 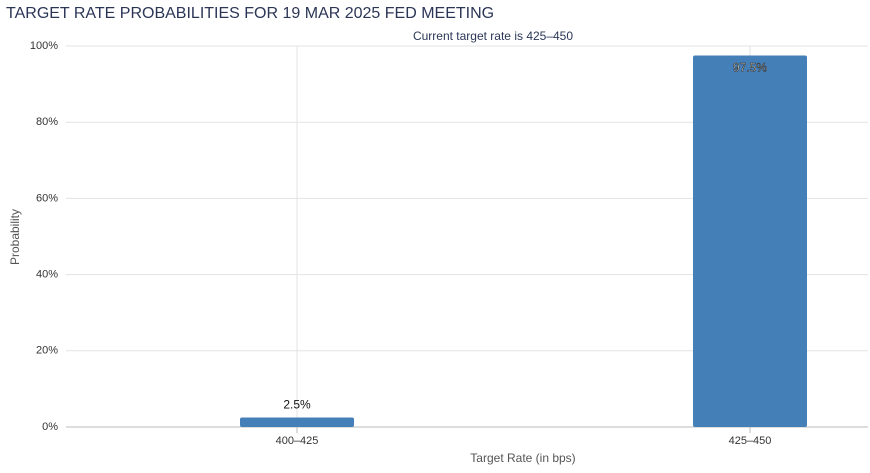 I want to click on x-tick-label: 425–450, so click(x=750, y=441).